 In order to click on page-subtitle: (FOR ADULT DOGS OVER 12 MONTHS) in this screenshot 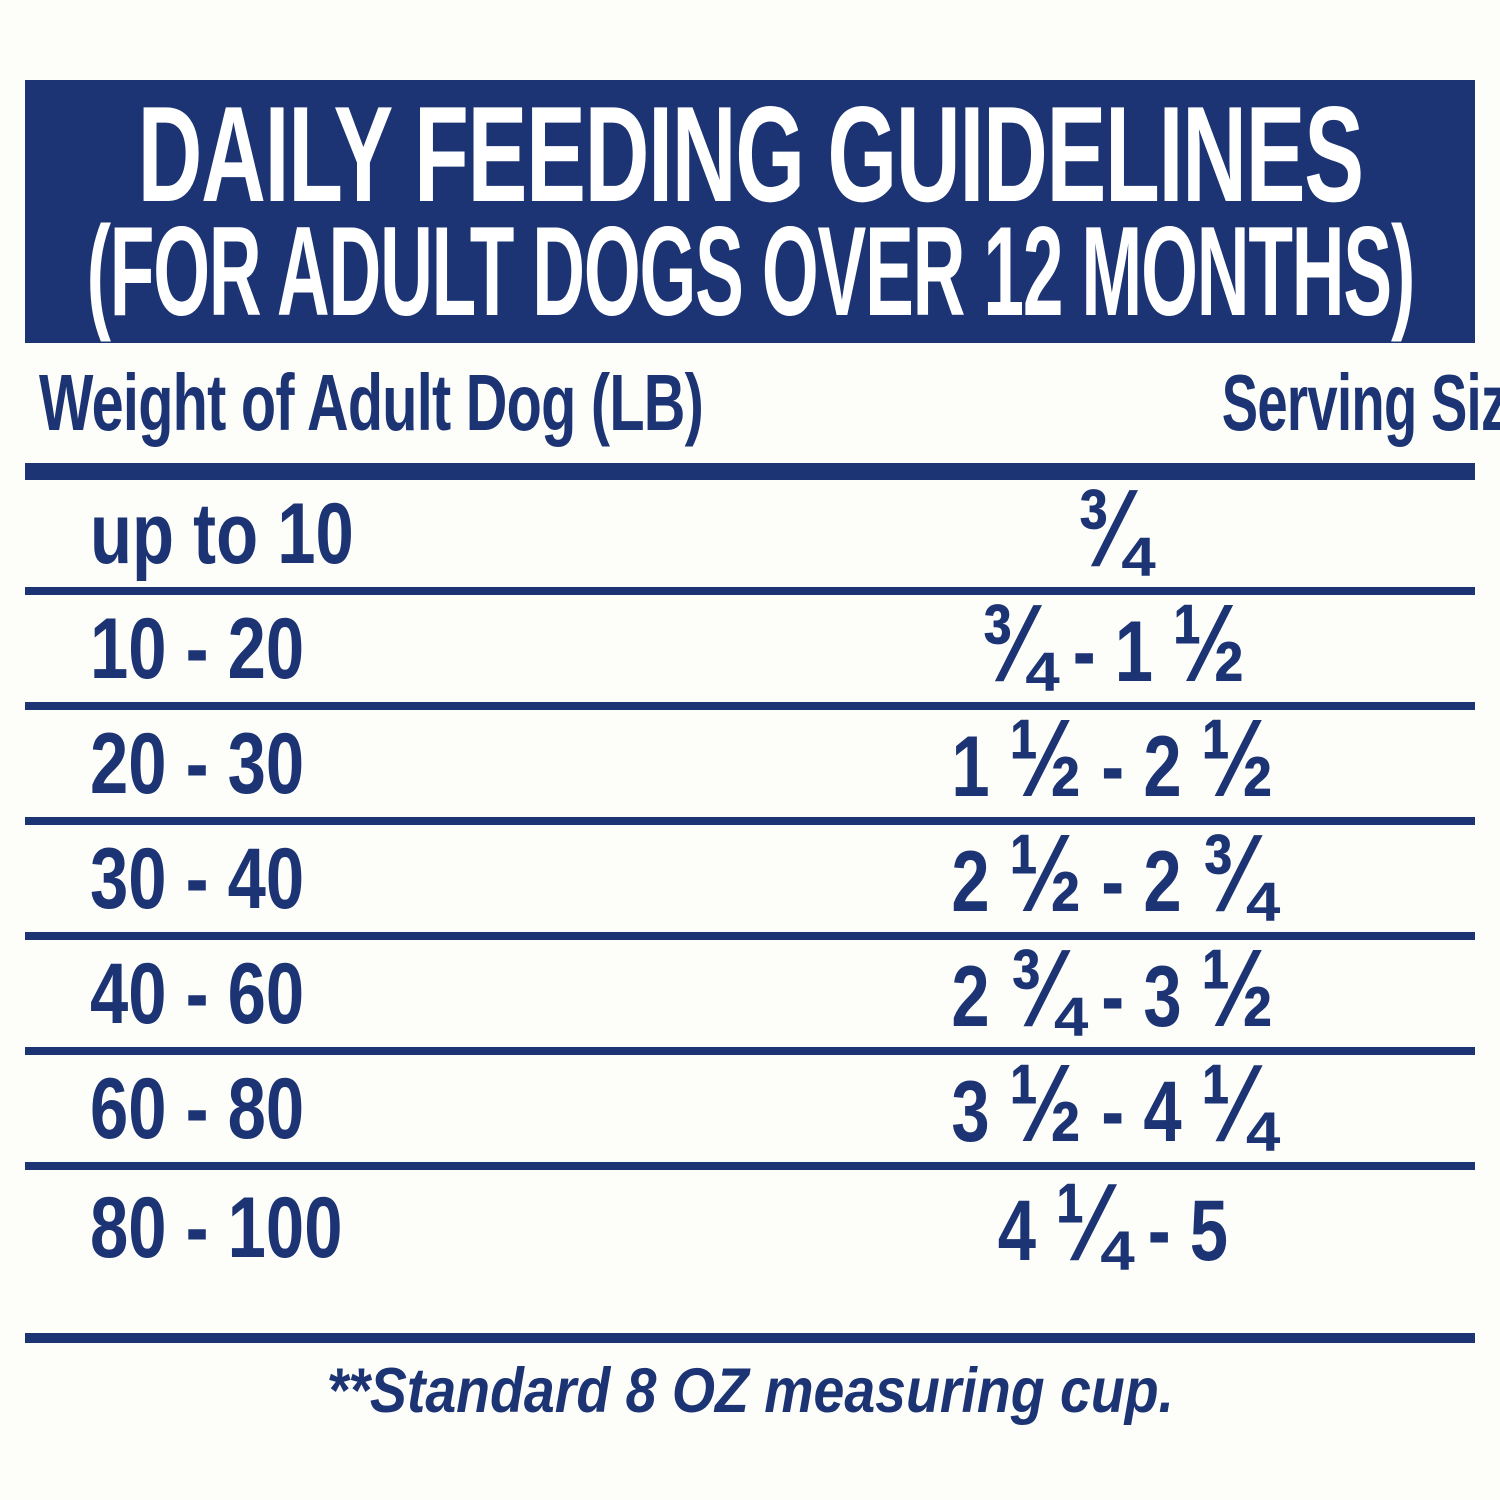, I will do `click(750, 270)`.